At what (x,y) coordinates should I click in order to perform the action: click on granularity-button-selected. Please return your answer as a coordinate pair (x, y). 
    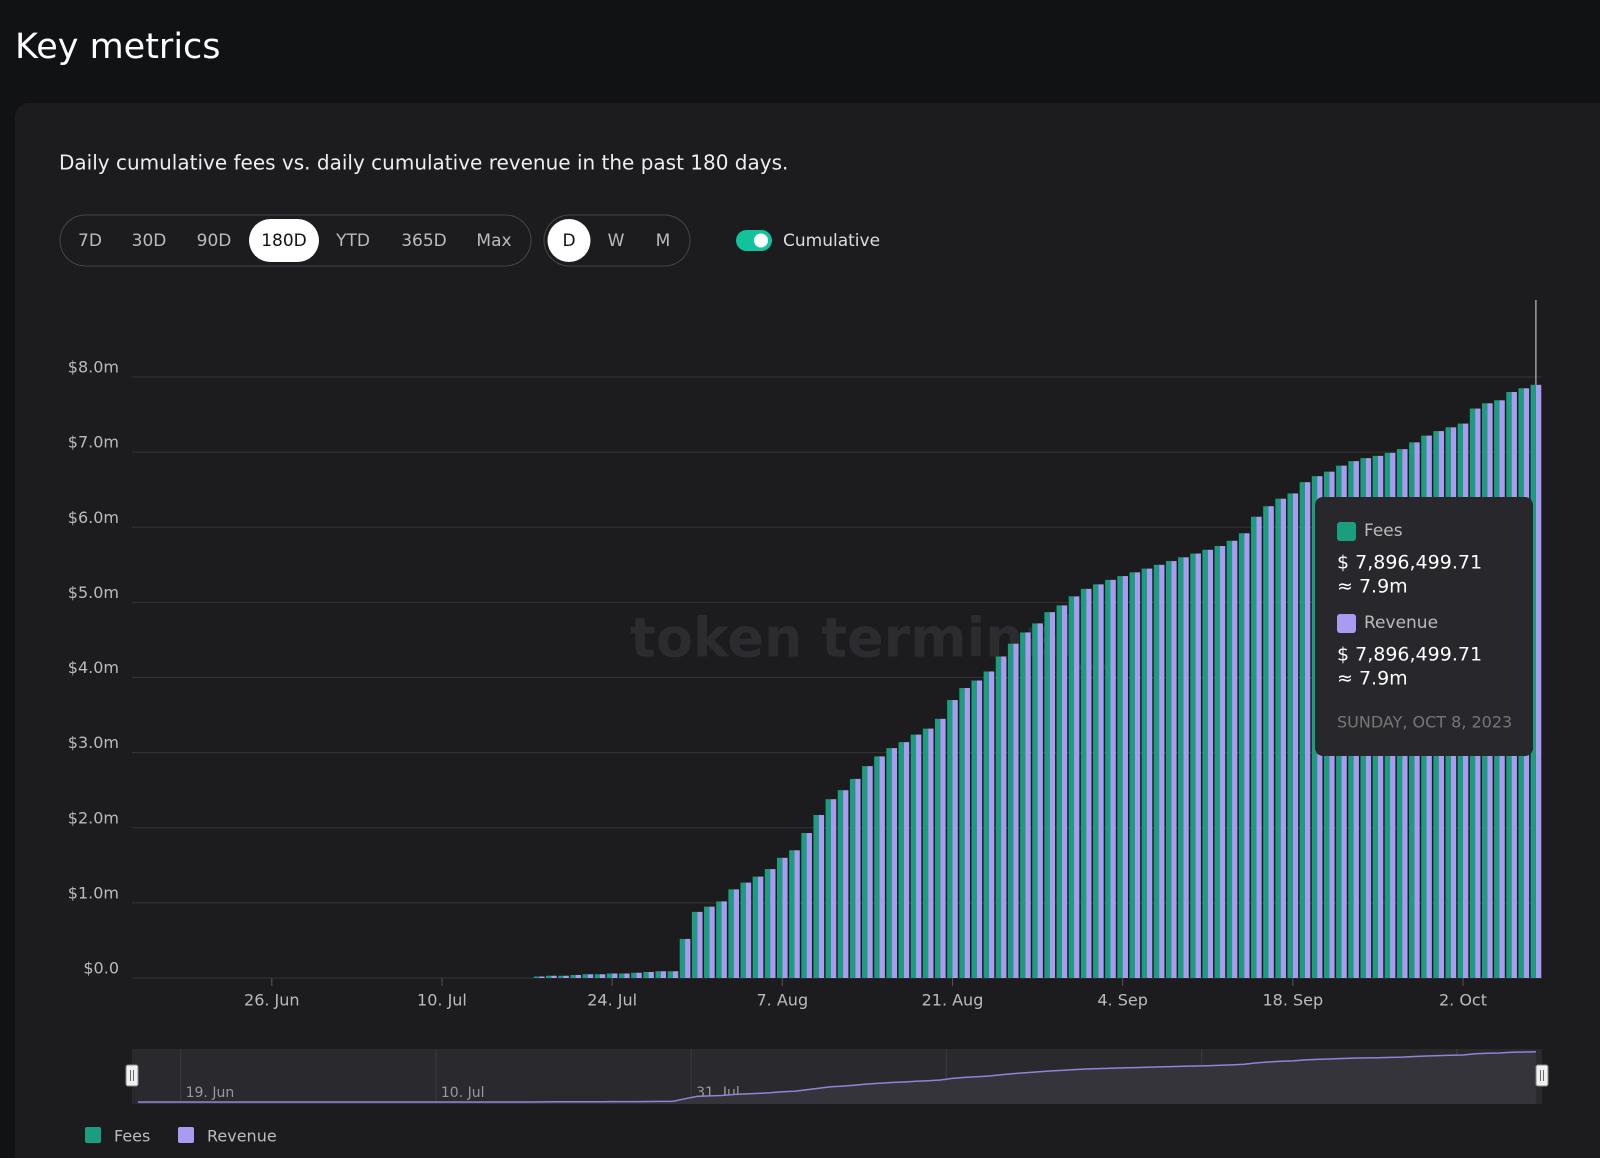
    Looking at the image, I should click on (569, 240).